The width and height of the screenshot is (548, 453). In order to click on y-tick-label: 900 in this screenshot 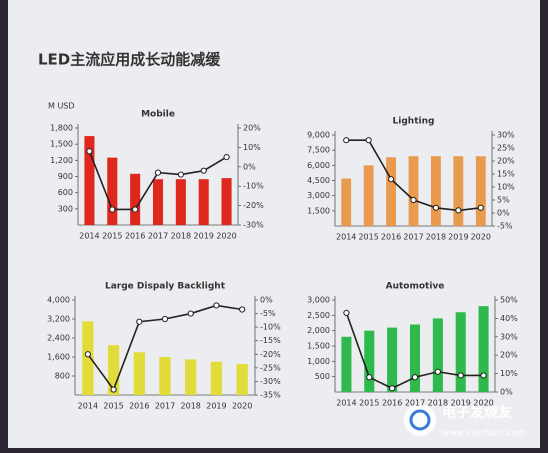, I will do `click(65, 176)`.